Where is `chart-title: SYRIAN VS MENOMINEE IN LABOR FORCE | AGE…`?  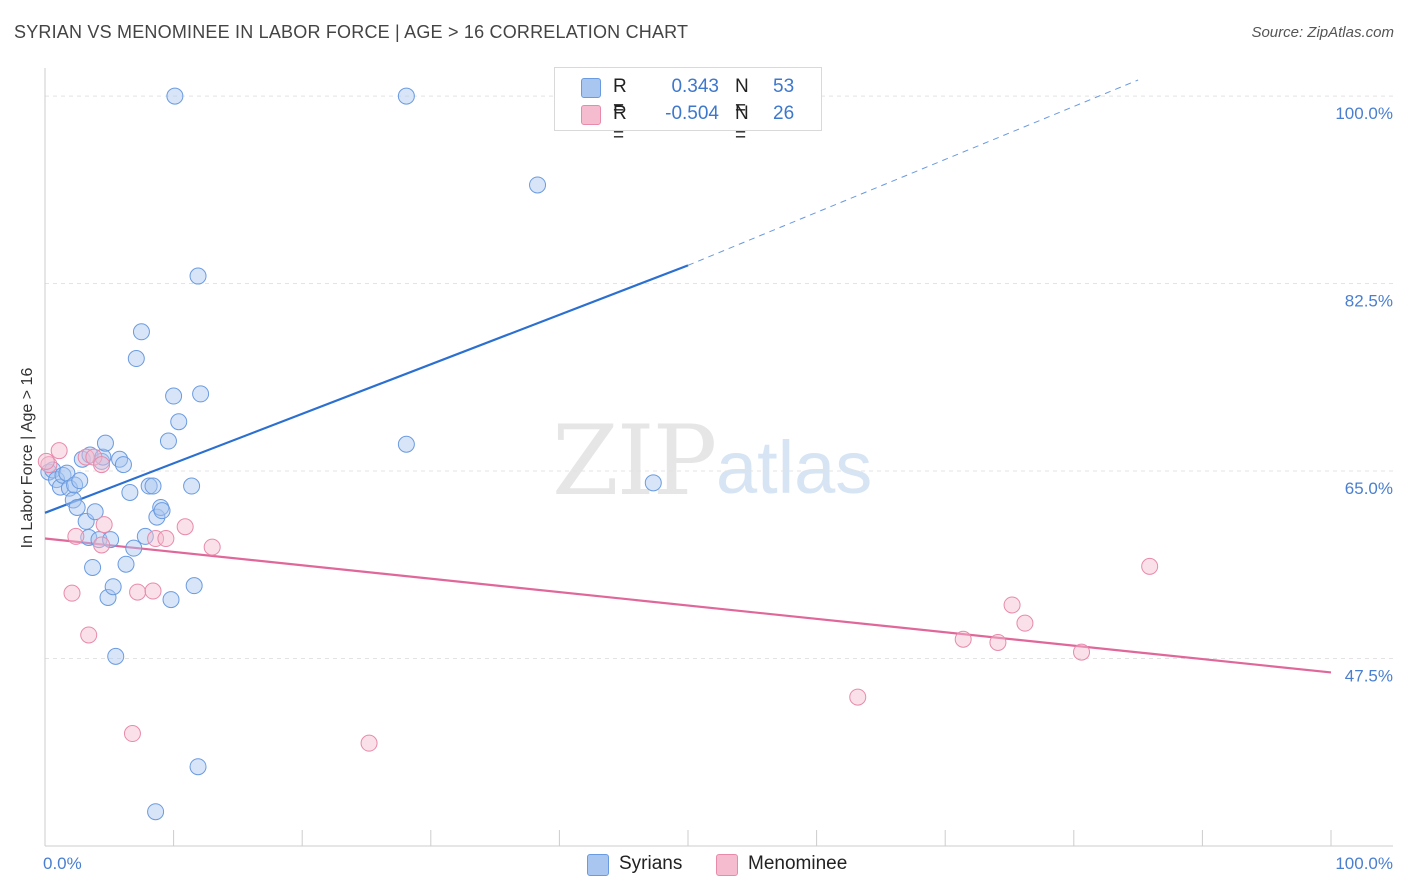 chart-title: SYRIAN VS MENOMINEE IN LABOR FORCE | AGE… is located at coordinates (351, 32).